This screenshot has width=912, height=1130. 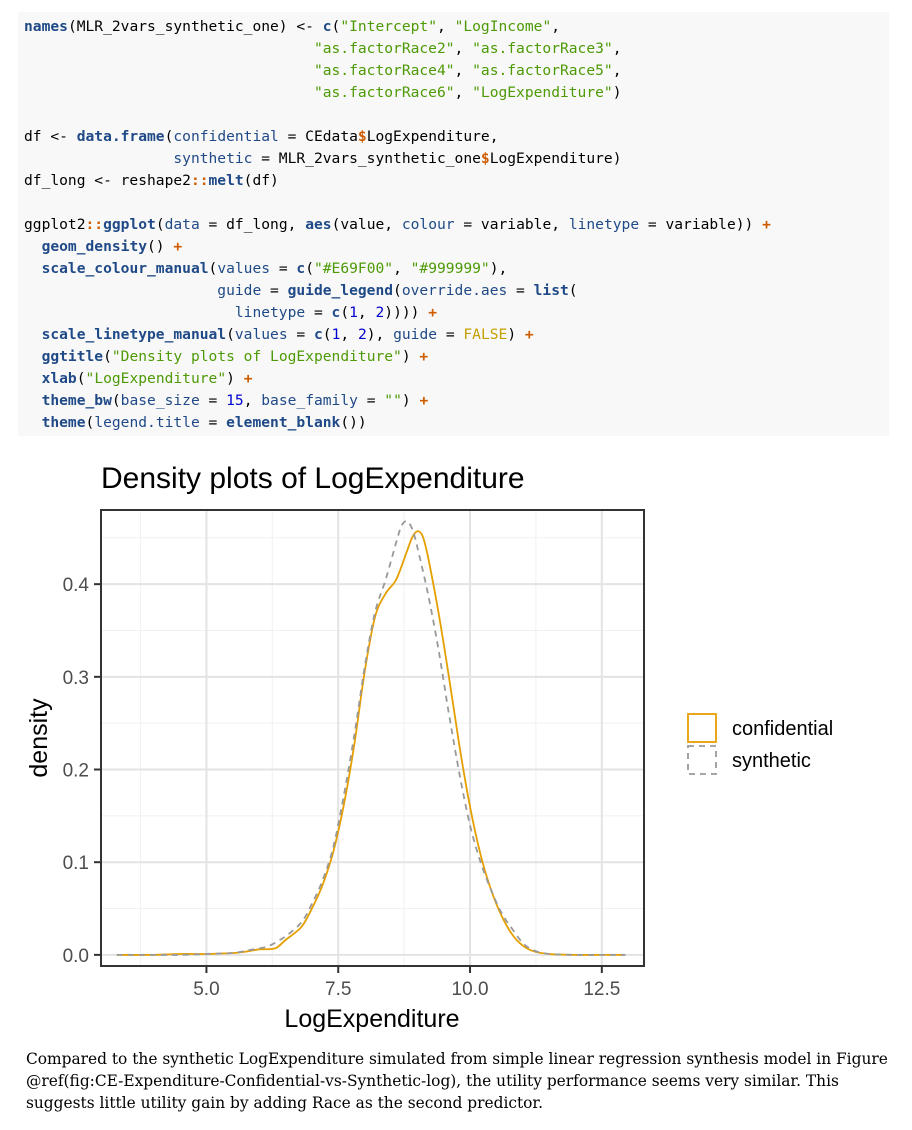 What do you see at coordinates (760, 744) in the screenshot?
I see `legend: confidential synthetic` at bounding box center [760, 744].